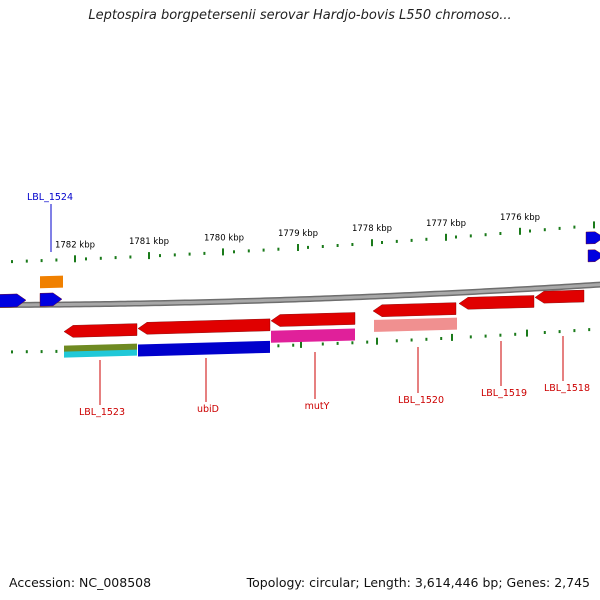  I want to click on scale-label: 1781 kbp, so click(149, 242).